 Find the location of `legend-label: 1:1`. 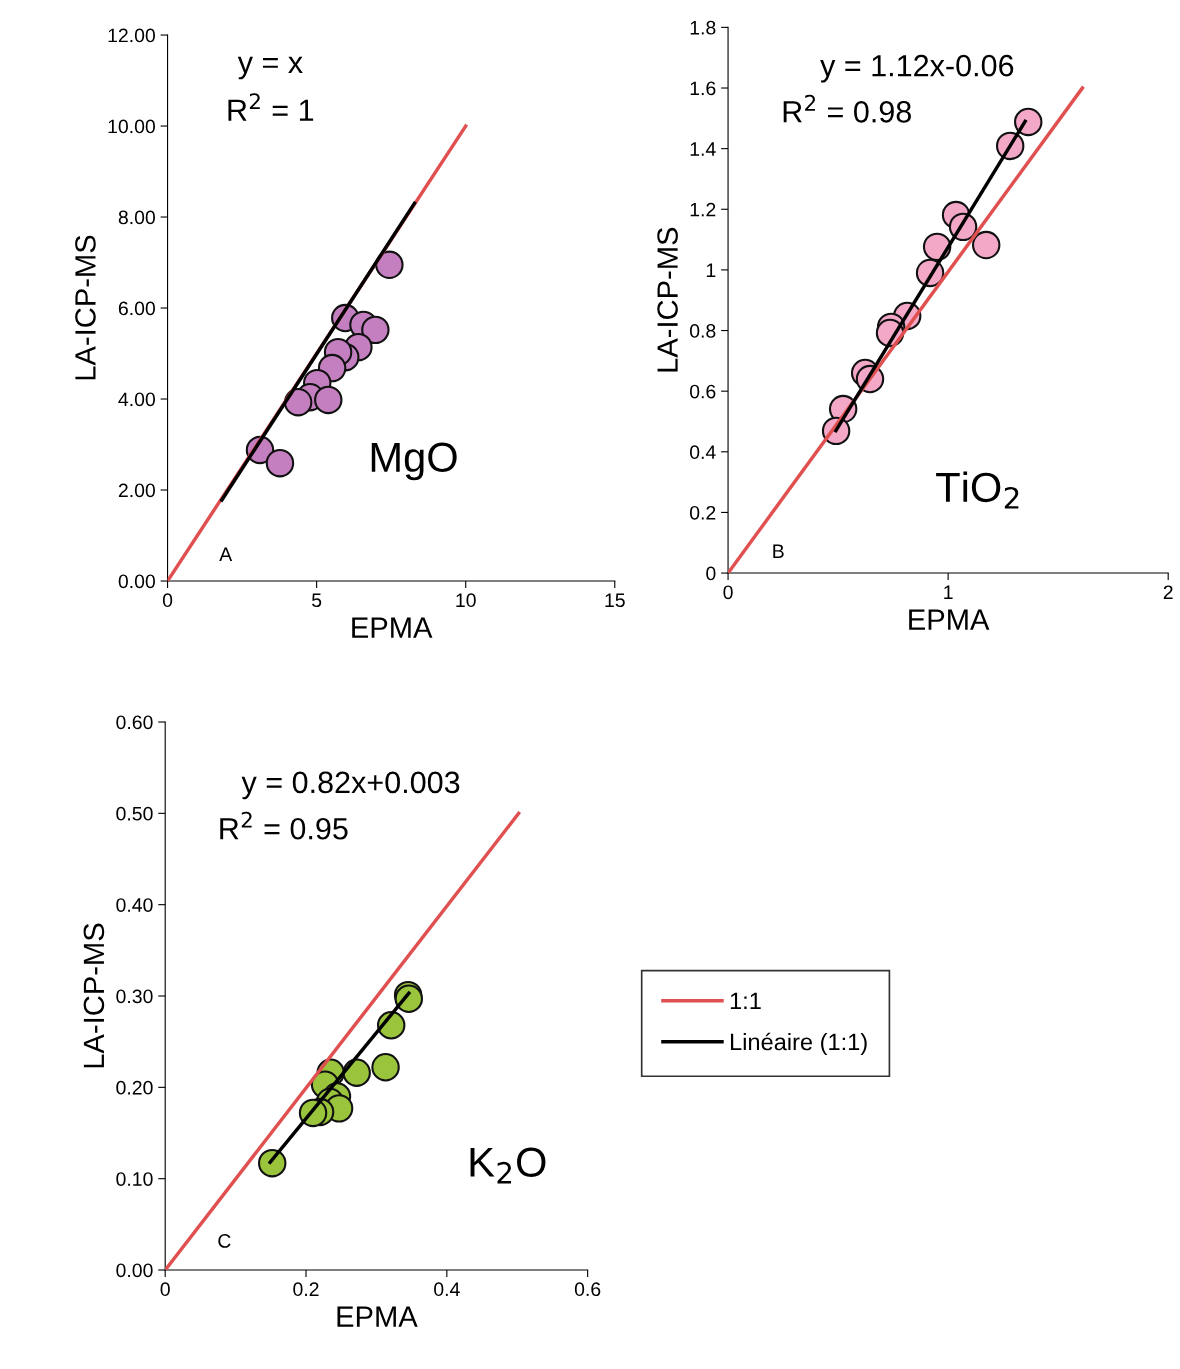

legend-label: 1:1 is located at coordinates (745, 1000).